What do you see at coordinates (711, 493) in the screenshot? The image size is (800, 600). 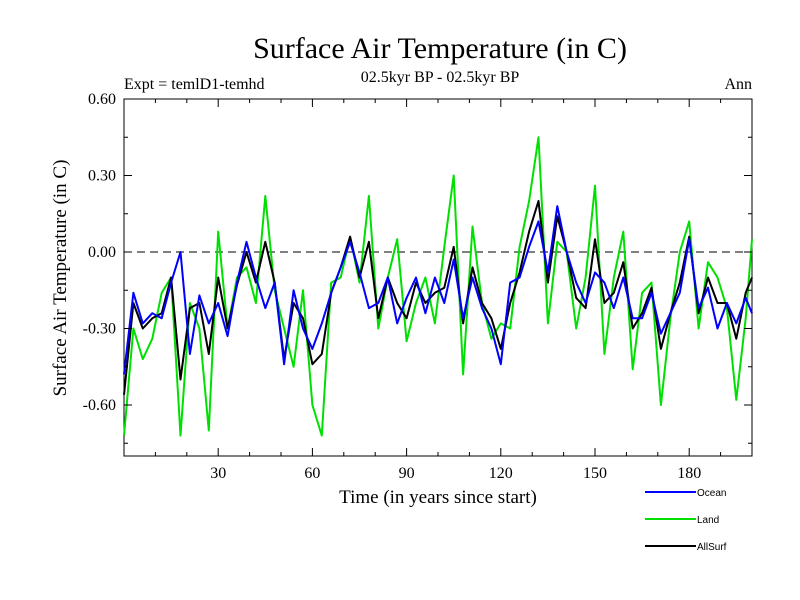 I see `legend-label-ocean: Ocean` at bounding box center [711, 493].